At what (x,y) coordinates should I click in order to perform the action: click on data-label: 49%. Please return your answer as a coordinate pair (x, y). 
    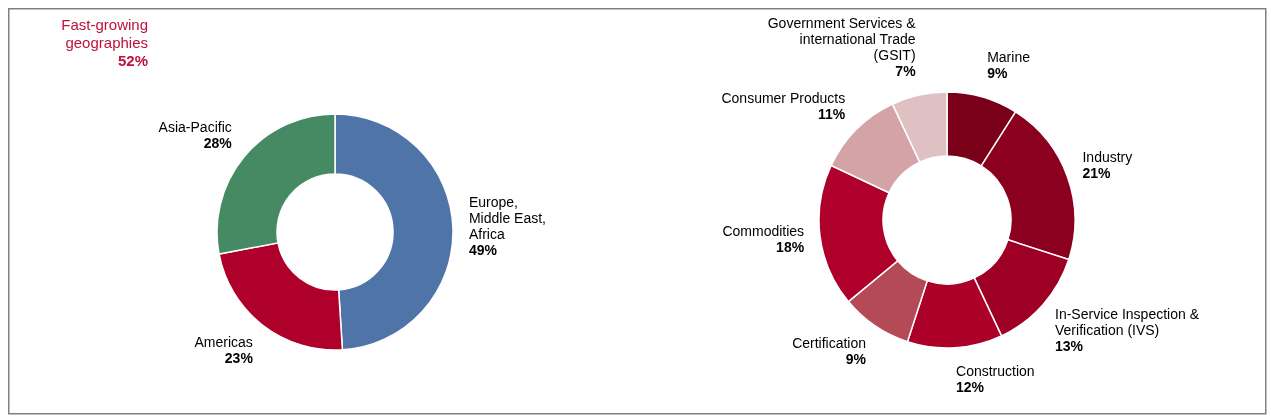
    Looking at the image, I should click on (483, 249).